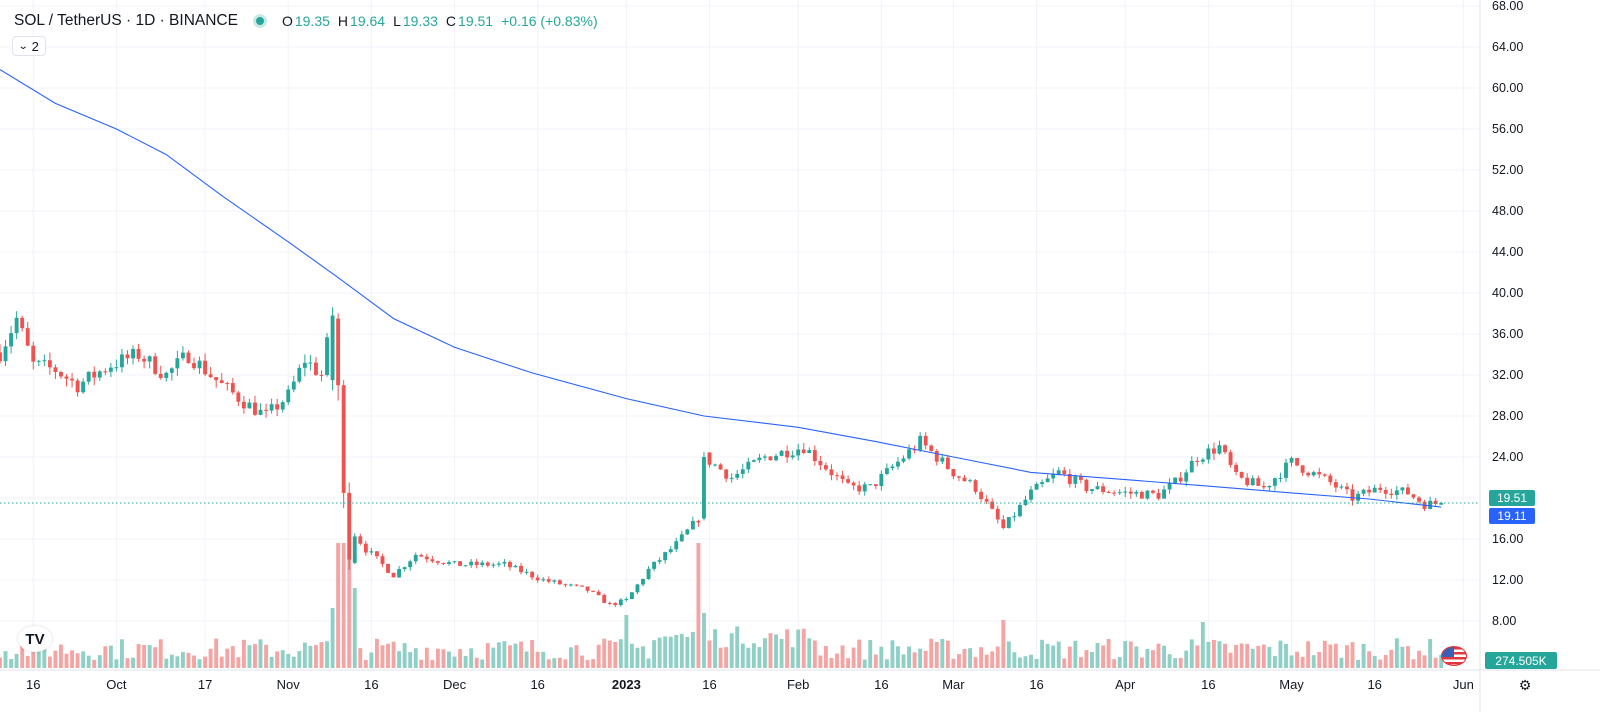 Image resolution: width=1600 pixels, height=712 pixels. Describe the element at coordinates (1525, 684) in the screenshot. I see `gear-icon: ⚙` at that location.